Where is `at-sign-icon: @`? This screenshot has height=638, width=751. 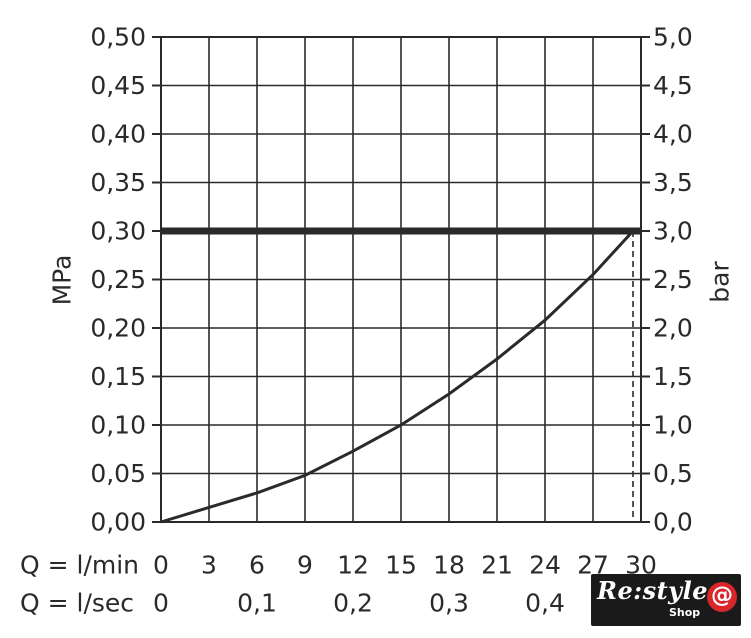 at-sign-icon: @ is located at coordinates (722, 597).